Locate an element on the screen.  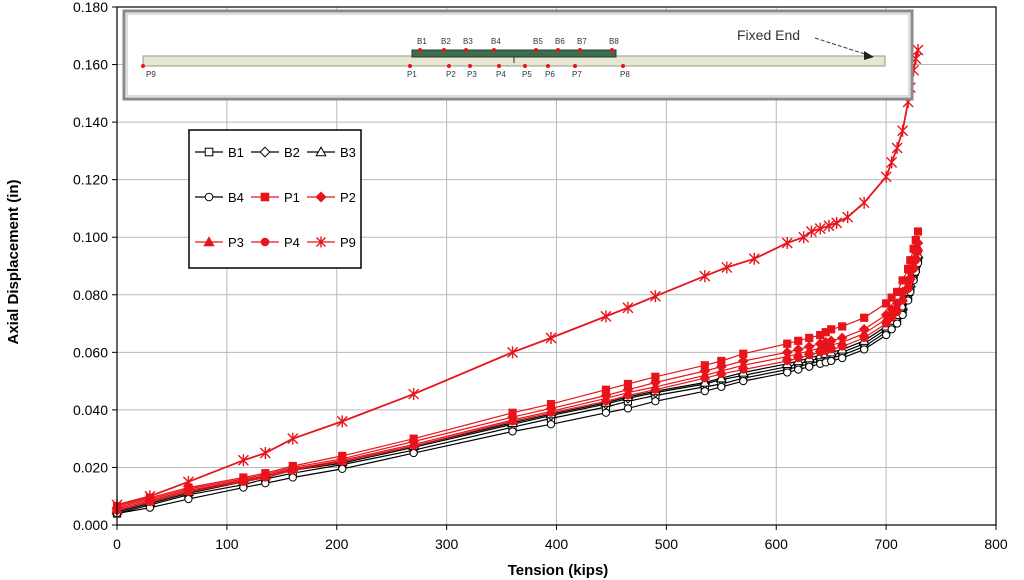
x-tick-label: 800 is located at coordinates (996, 544).